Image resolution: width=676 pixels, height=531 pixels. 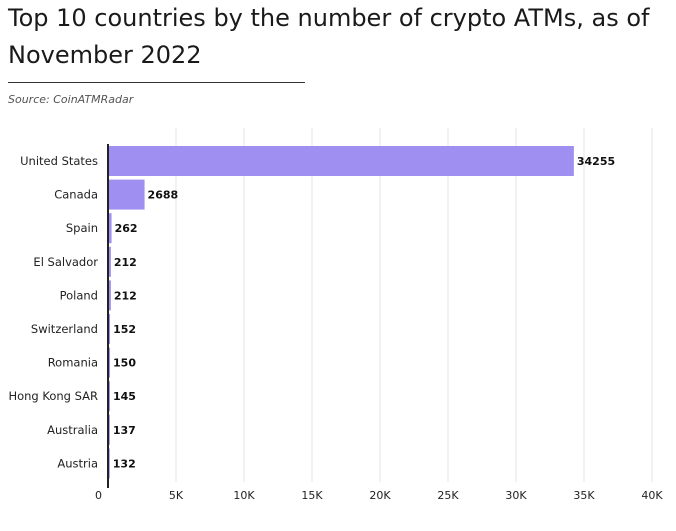 What do you see at coordinates (98, 495) in the screenshot?
I see `x-tick-label: 0` at bounding box center [98, 495].